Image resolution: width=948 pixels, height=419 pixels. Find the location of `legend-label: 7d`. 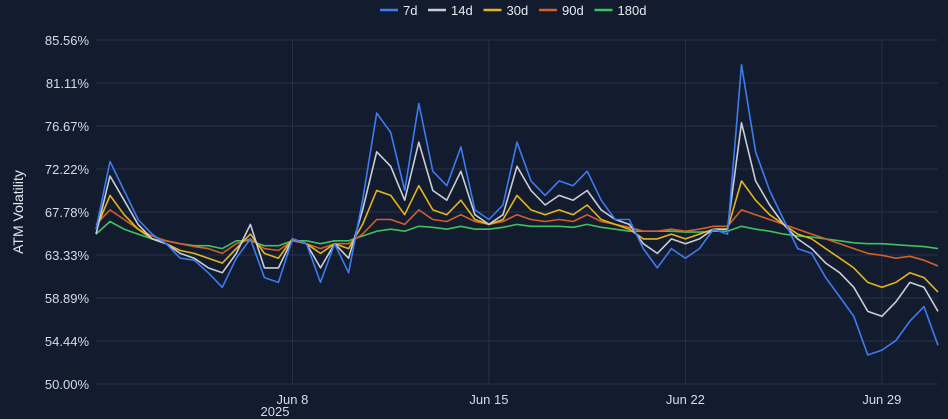

legend-label: 7d is located at coordinates (410, 10).